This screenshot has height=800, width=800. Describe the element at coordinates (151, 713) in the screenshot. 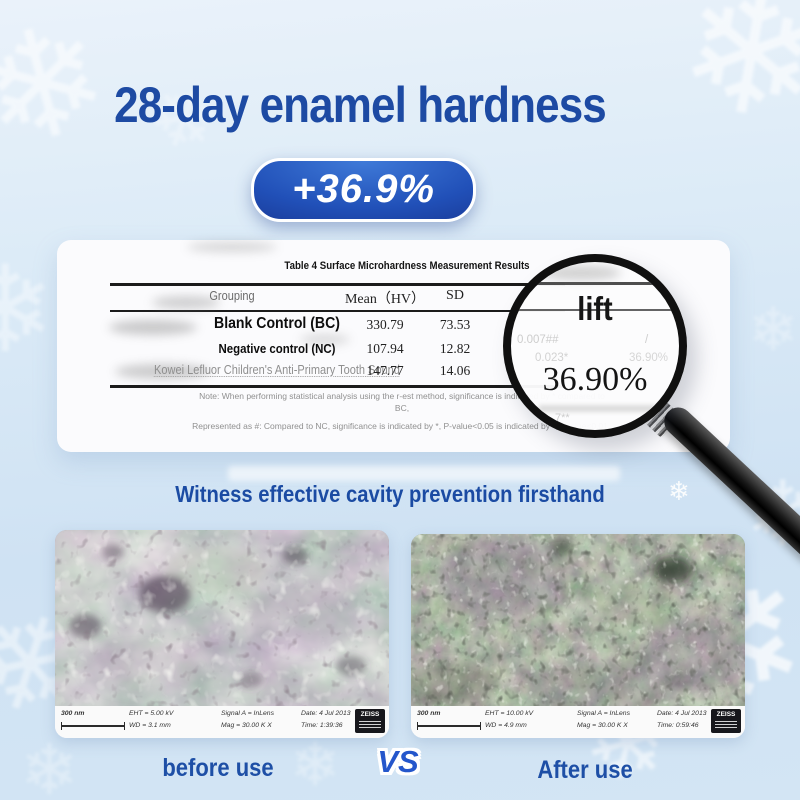

I see `meta-eht: EHT = 5.00 kV` at that location.